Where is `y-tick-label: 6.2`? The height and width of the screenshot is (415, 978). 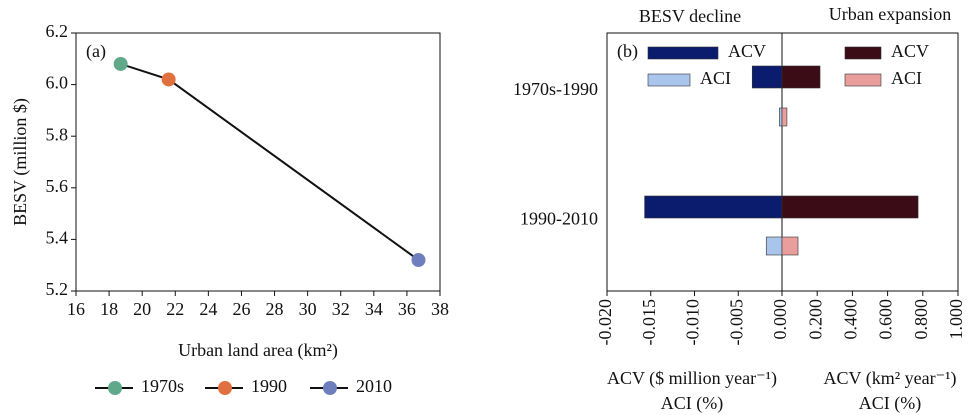
y-tick-label: 6.2 is located at coordinates (57, 31).